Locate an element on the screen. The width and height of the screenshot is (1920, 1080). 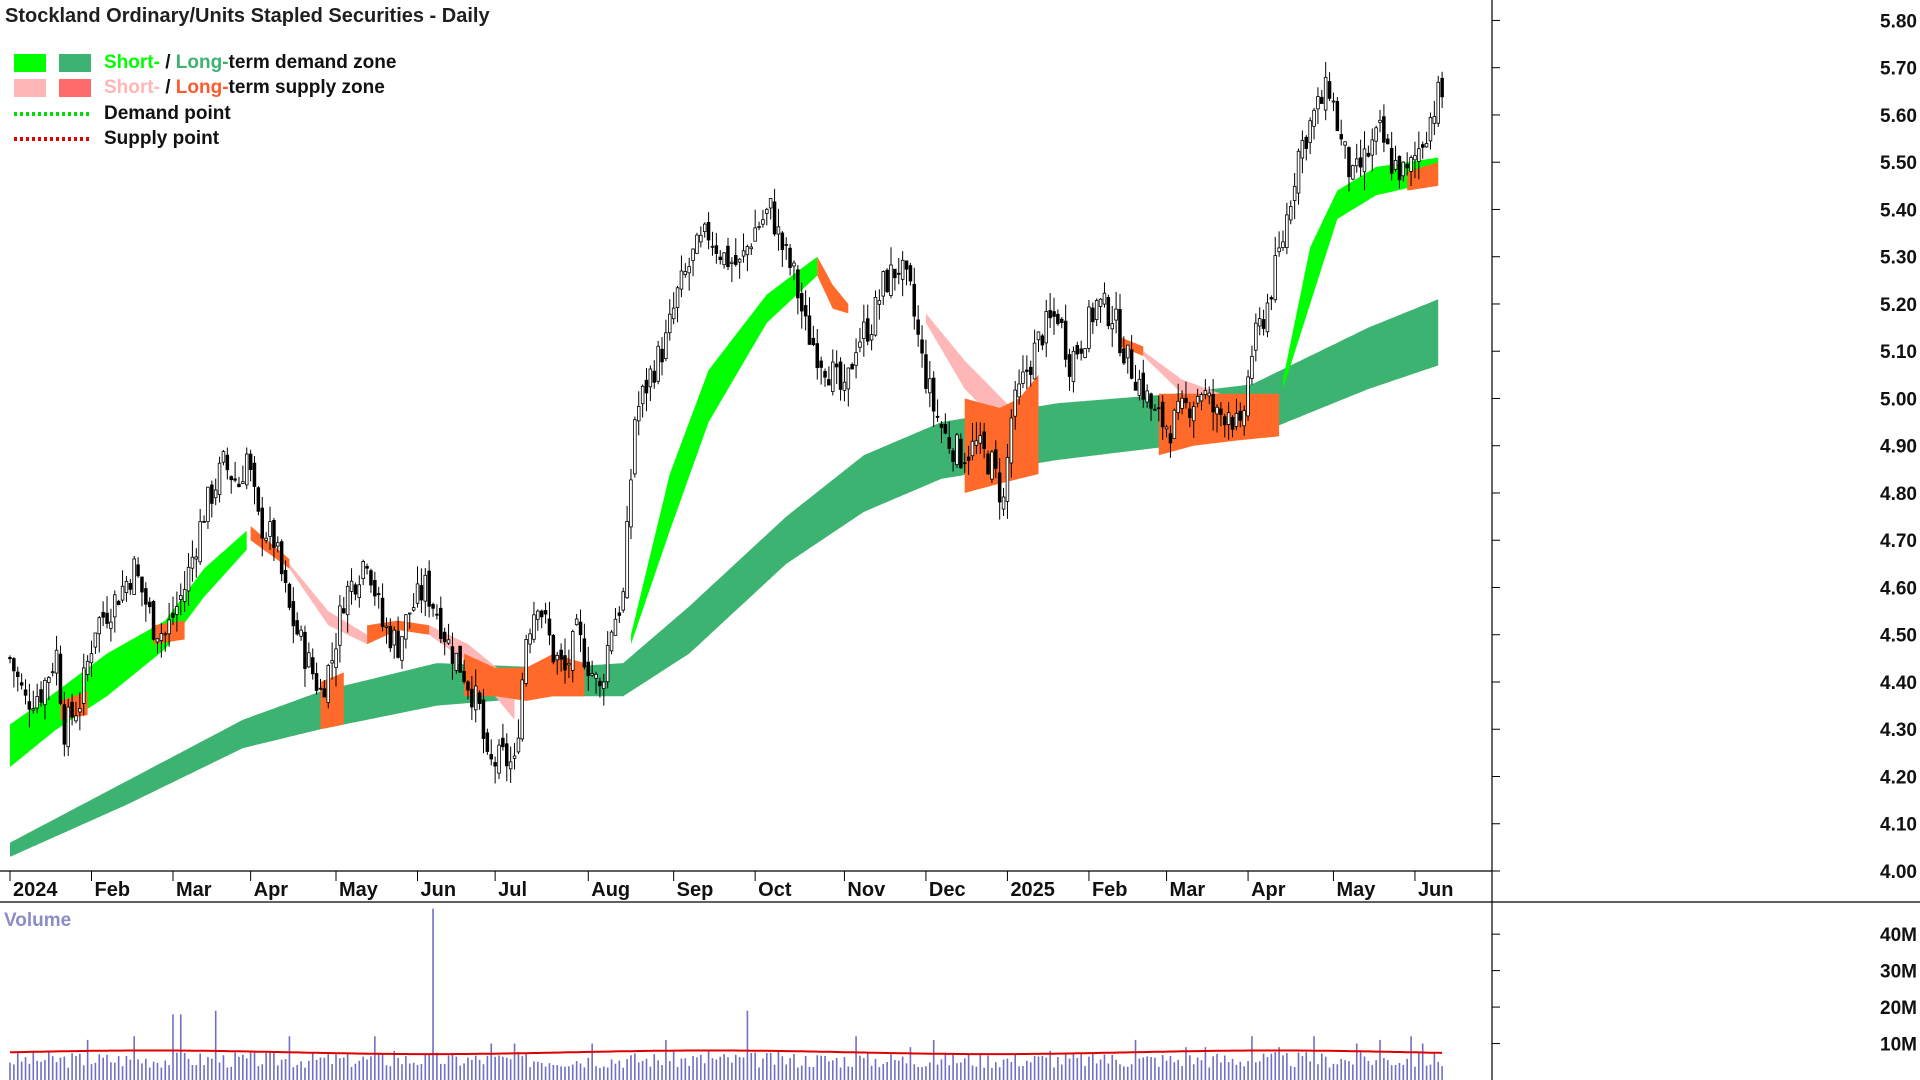
month-label: Oct is located at coordinates (775, 890).